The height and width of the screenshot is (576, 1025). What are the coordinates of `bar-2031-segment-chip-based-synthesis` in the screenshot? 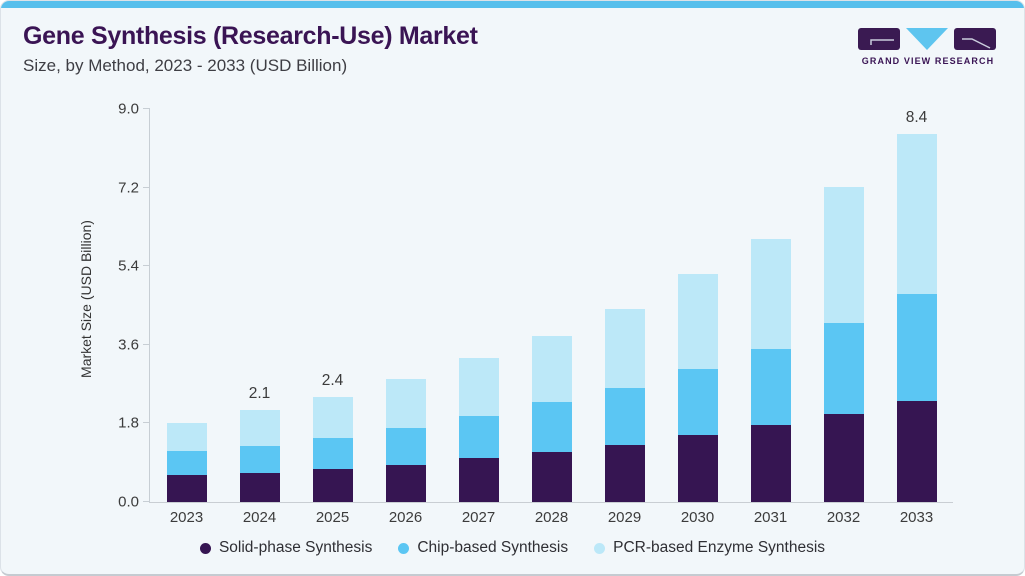 It's located at (770, 387).